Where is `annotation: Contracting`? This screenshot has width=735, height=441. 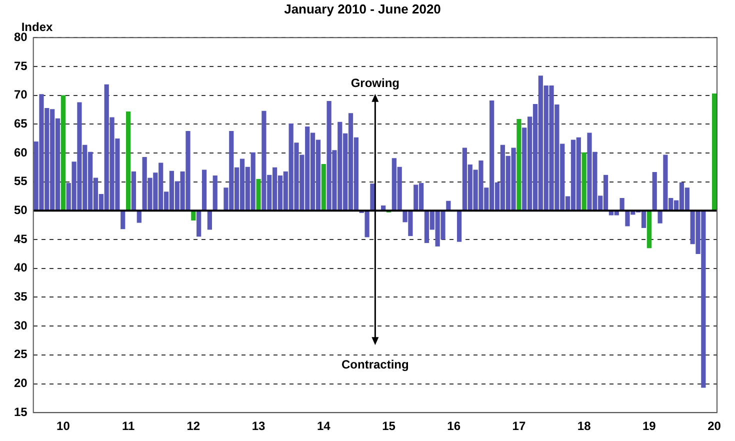
annotation: Contracting is located at coordinates (375, 364).